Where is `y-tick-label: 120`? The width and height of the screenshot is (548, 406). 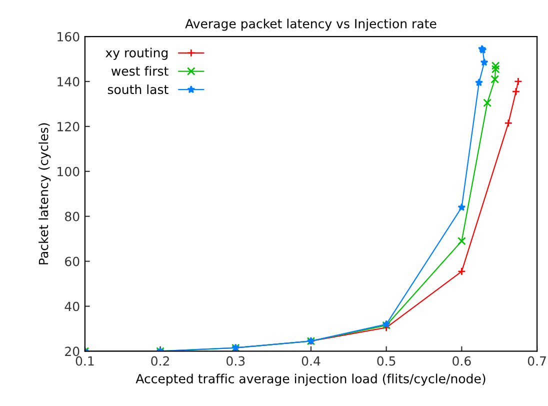 y-tick-label: 120 is located at coordinates (69, 127).